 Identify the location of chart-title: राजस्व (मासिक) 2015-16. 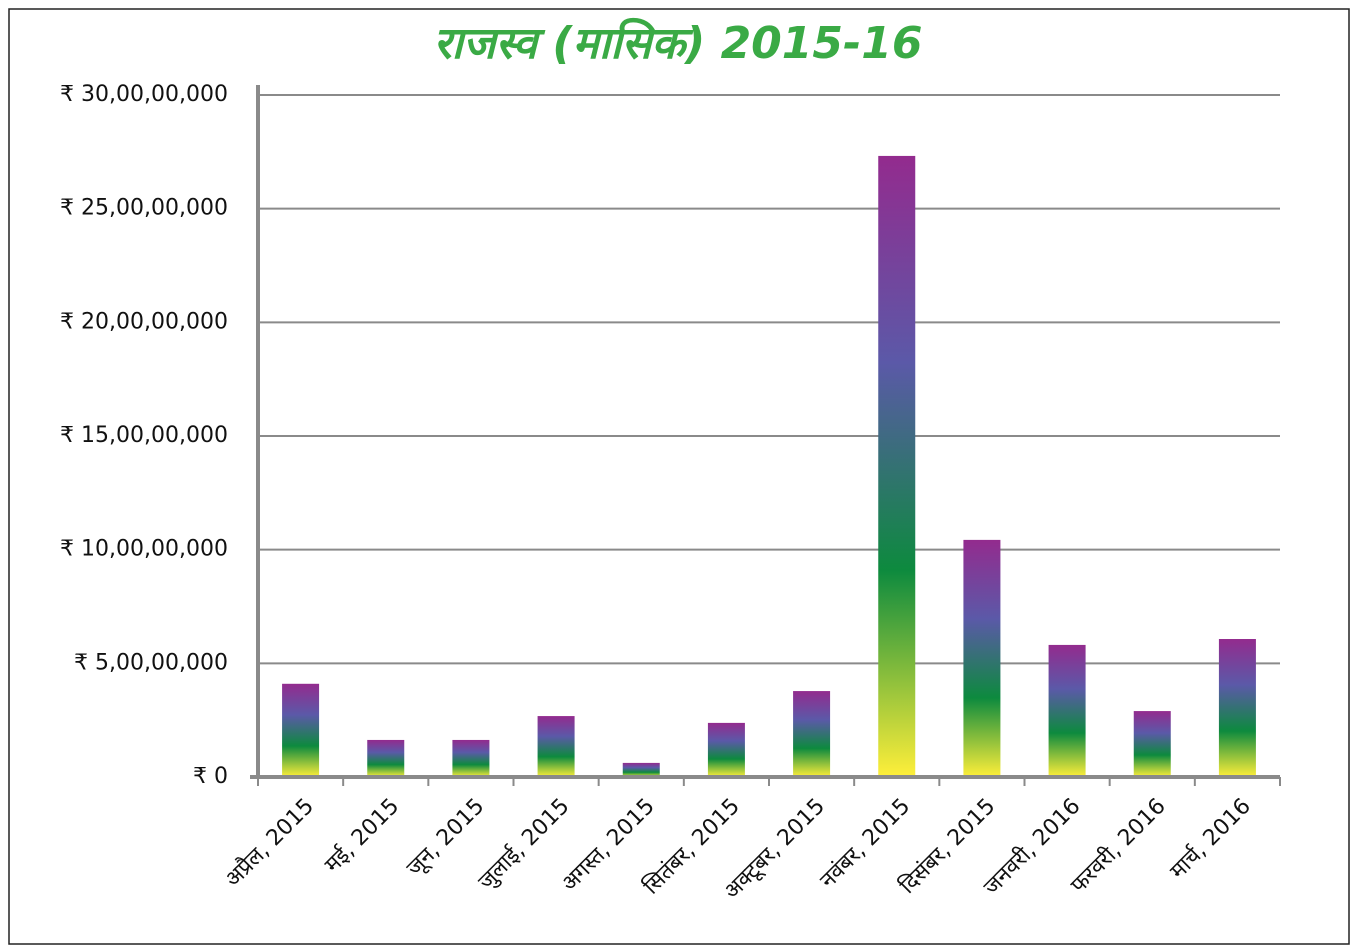
(677, 43).